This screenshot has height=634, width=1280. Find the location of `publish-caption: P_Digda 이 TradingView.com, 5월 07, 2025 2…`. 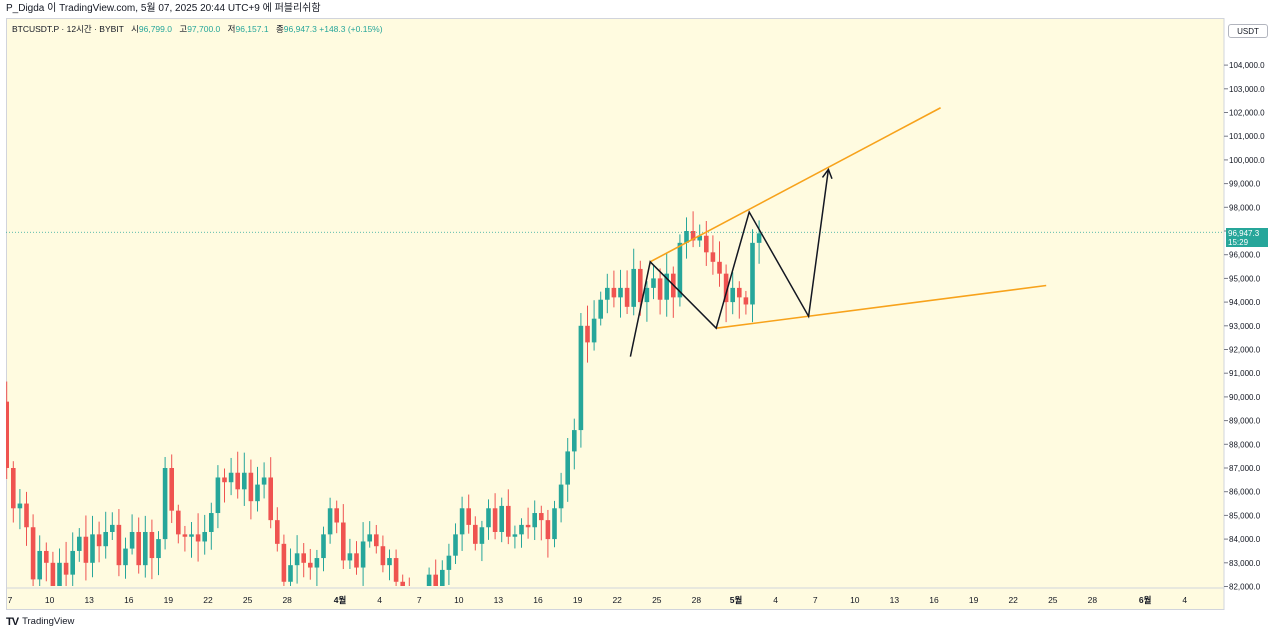

publish-caption: P_Digda 이 TradingView.com, 5월 07, 2025 2… is located at coordinates (163, 8).